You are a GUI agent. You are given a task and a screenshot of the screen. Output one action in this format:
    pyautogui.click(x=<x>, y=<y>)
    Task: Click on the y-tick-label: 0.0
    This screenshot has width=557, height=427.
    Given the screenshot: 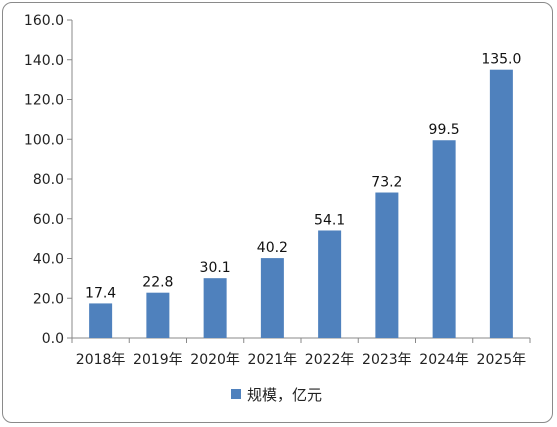 What is the action you would take?
    pyautogui.click(x=53, y=339)
    